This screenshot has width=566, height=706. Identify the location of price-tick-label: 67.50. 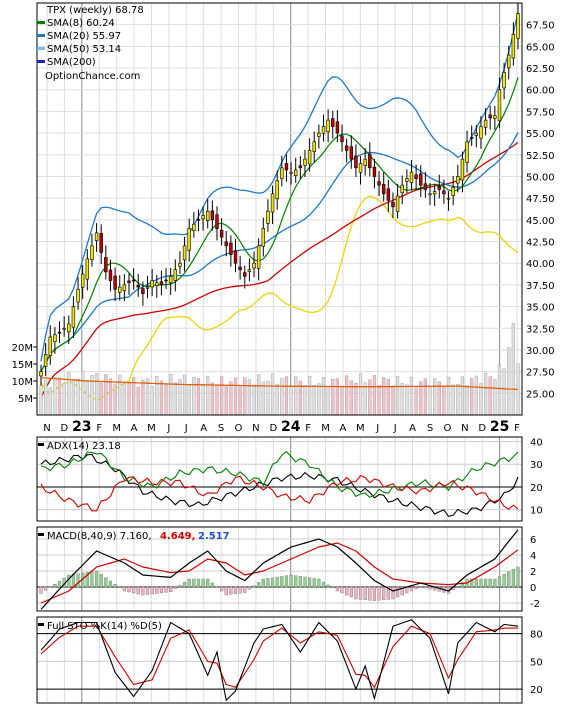
(540, 26).